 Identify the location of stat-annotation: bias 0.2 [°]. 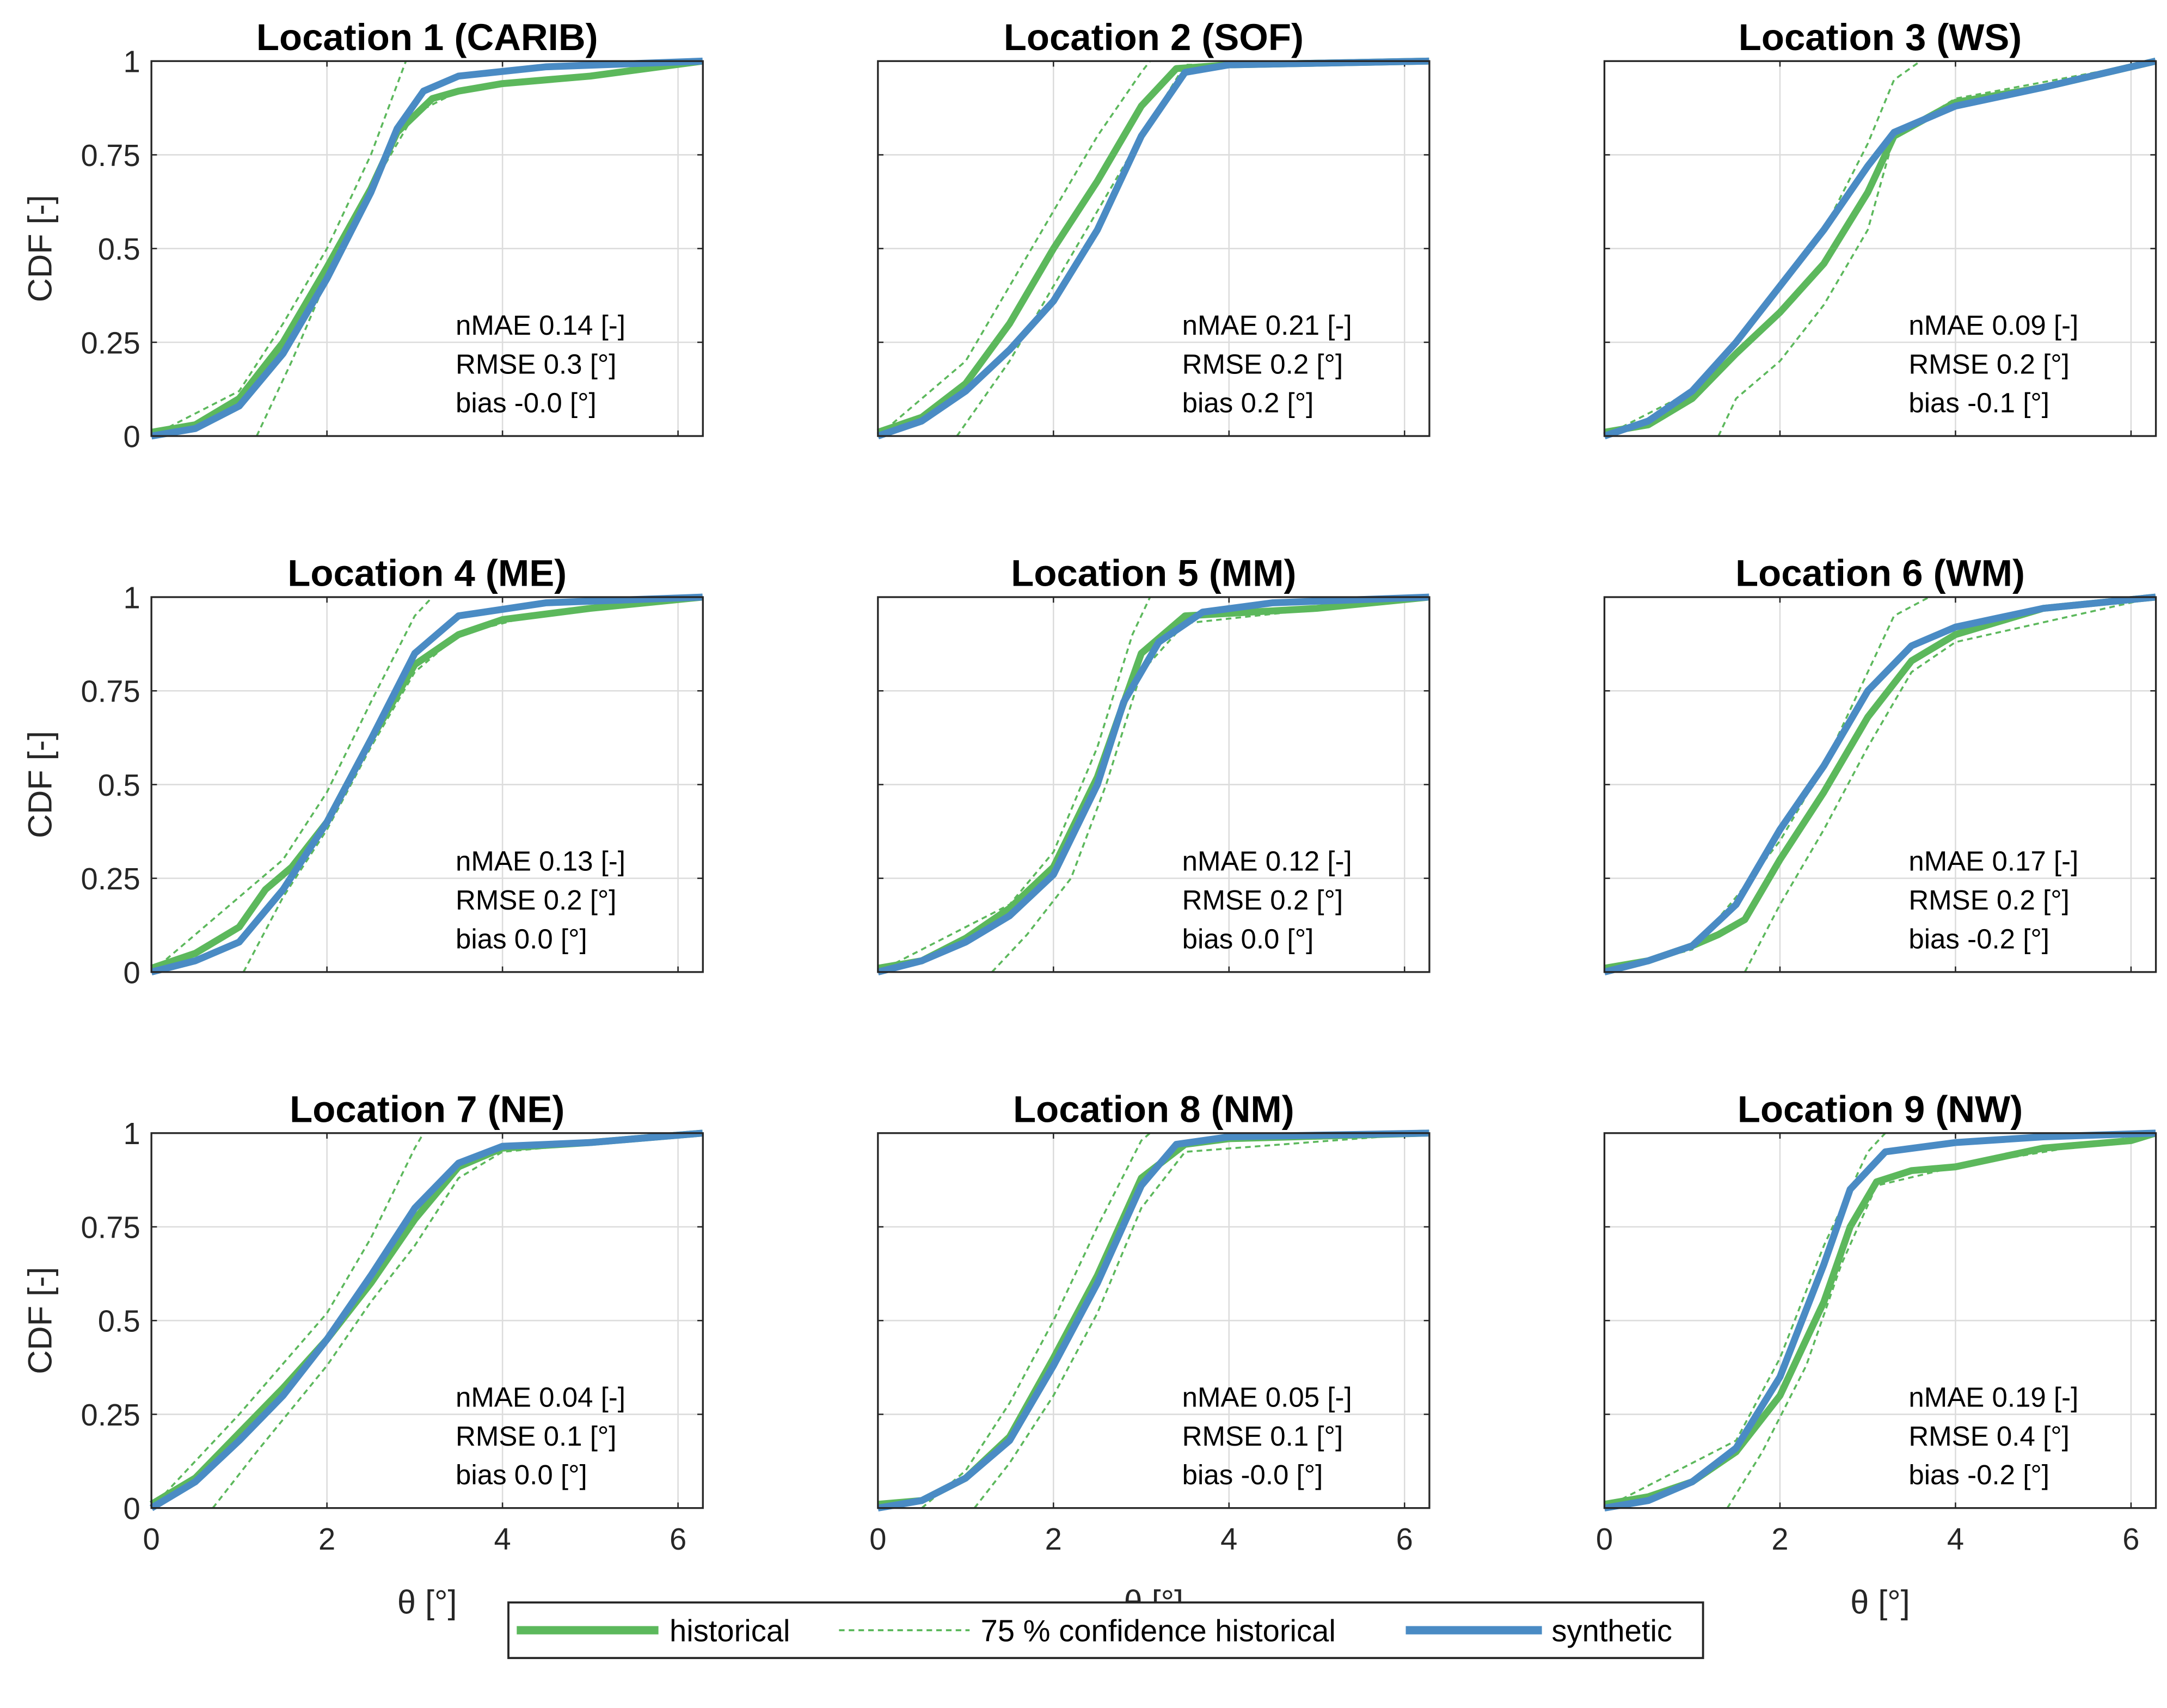
(1248, 404).